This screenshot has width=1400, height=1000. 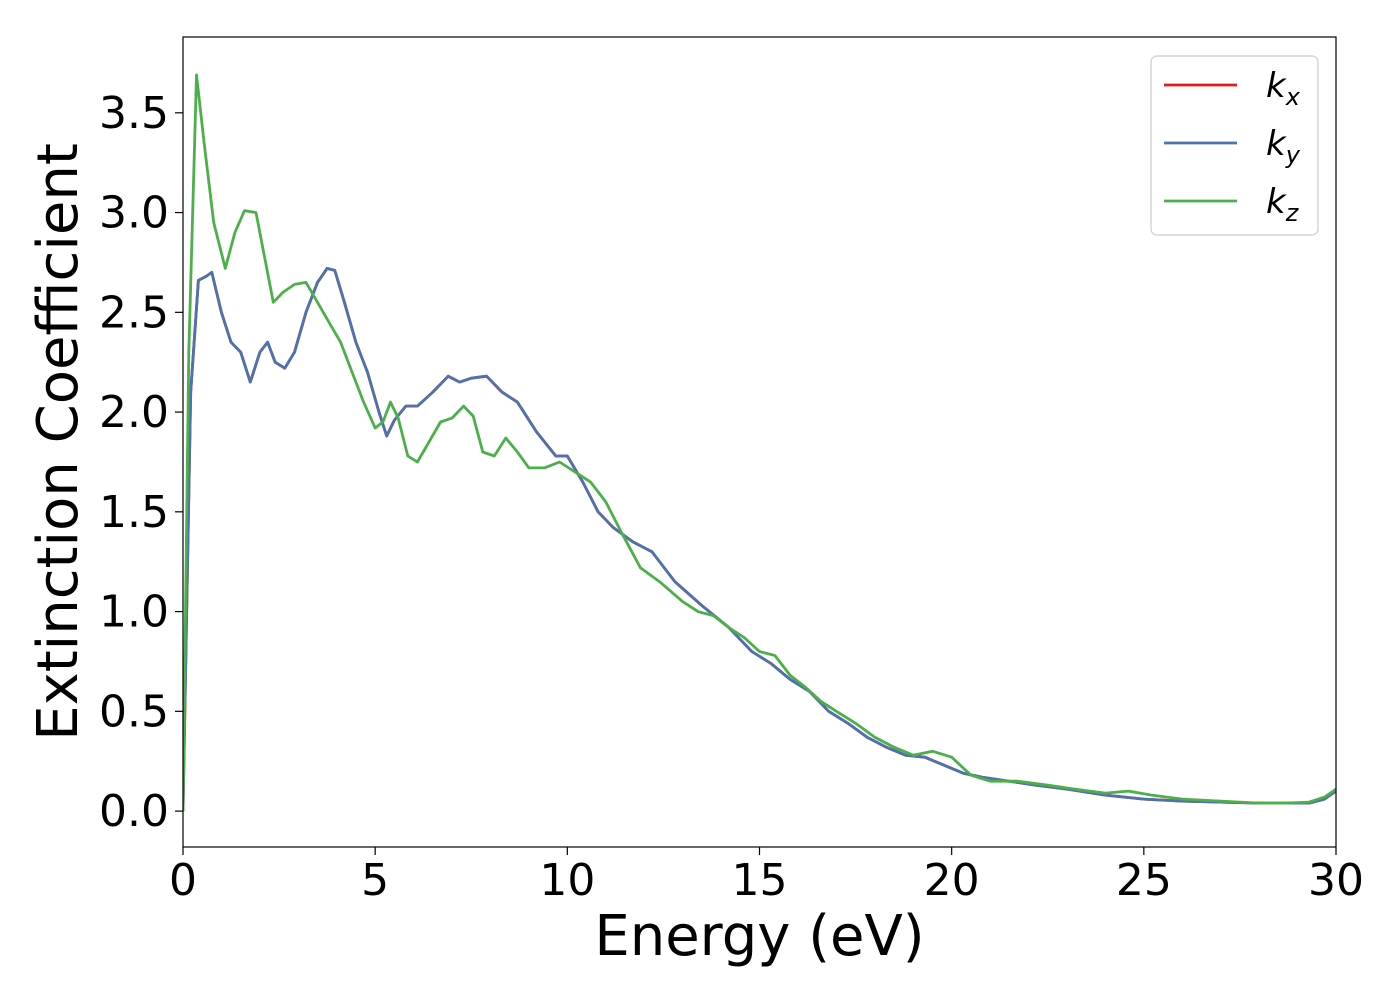 I want to click on x-axis-ticks: 0 5 10 15 20 25 30, so click(x=766, y=876).